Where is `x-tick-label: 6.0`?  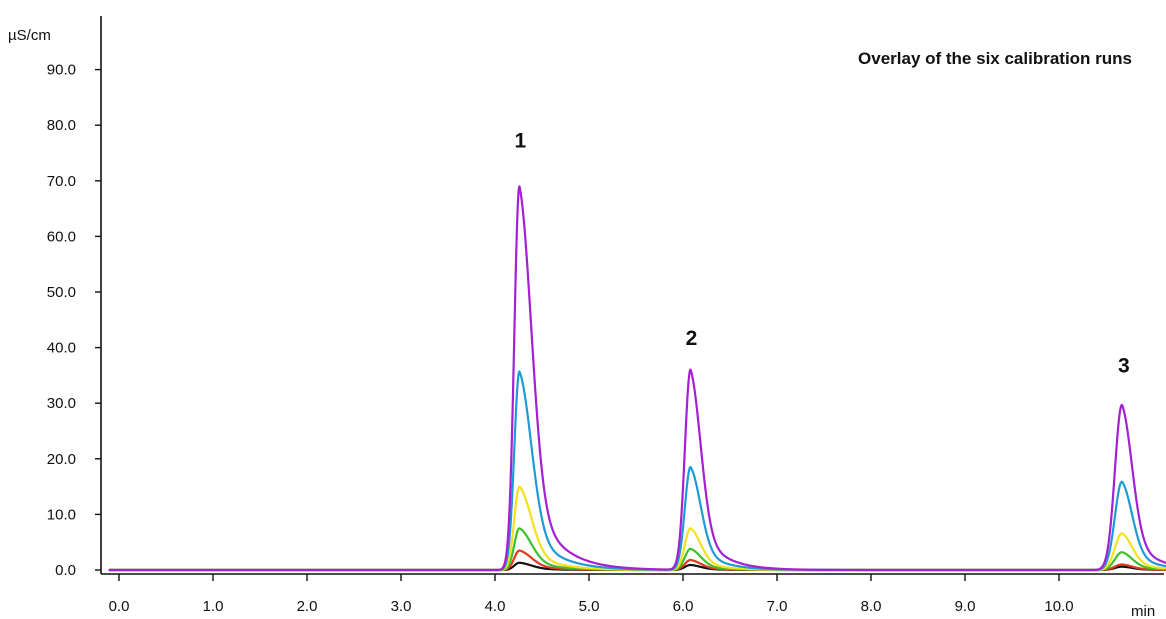
x-tick-label: 6.0 is located at coordinates (683, 606).